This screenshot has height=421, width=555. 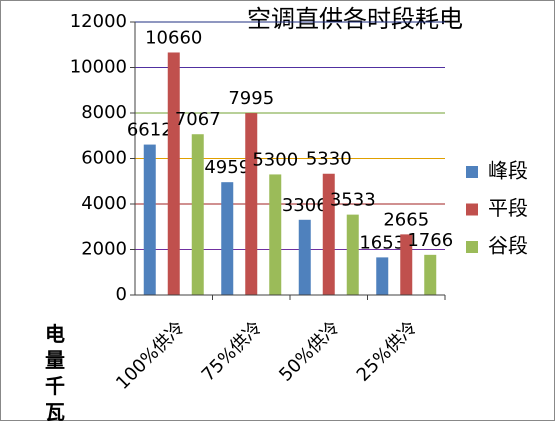 What do you see at coordinates (150, 130) in the screenshot?
I see `data-label: 6612` at bounding box center [150, 130].